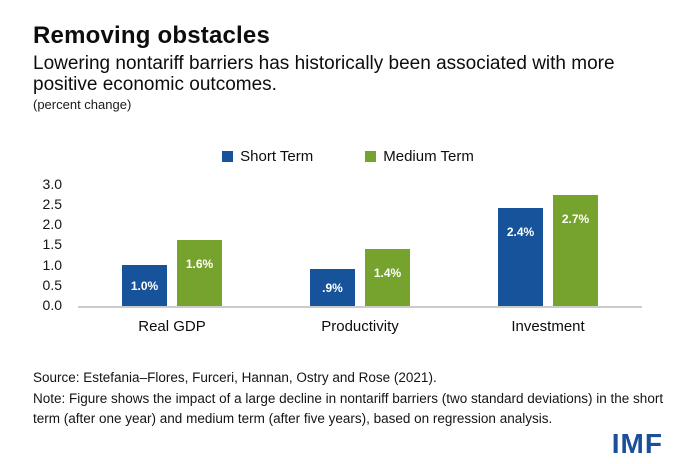 The image size is (696, 464). What do you see at coordinates (548, 265) in the screenshot?
I see `bar-group-investment: 2.4% 2.7% Investment` at bounding box center [548, 265].